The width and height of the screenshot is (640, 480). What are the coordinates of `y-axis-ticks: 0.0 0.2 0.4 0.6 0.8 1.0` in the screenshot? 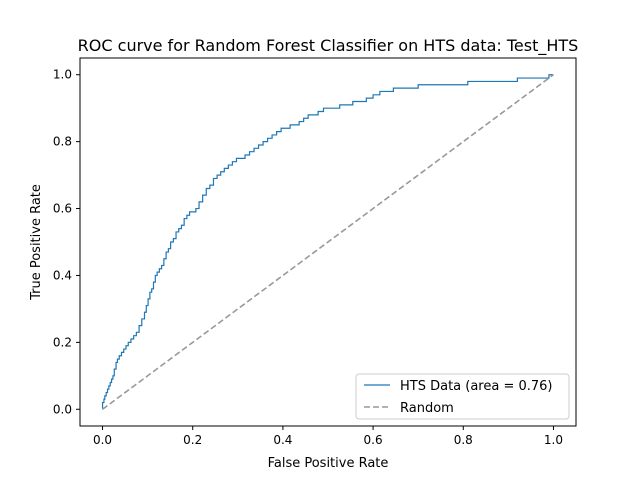 It's located at (66, 242).